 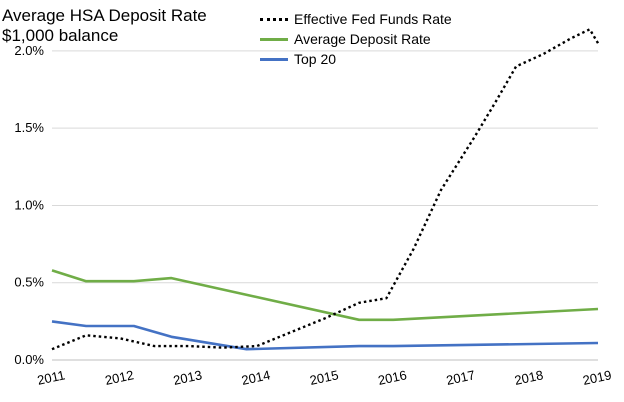 I want to click on x-tick-label: 2011, so click(x=51, y=377).